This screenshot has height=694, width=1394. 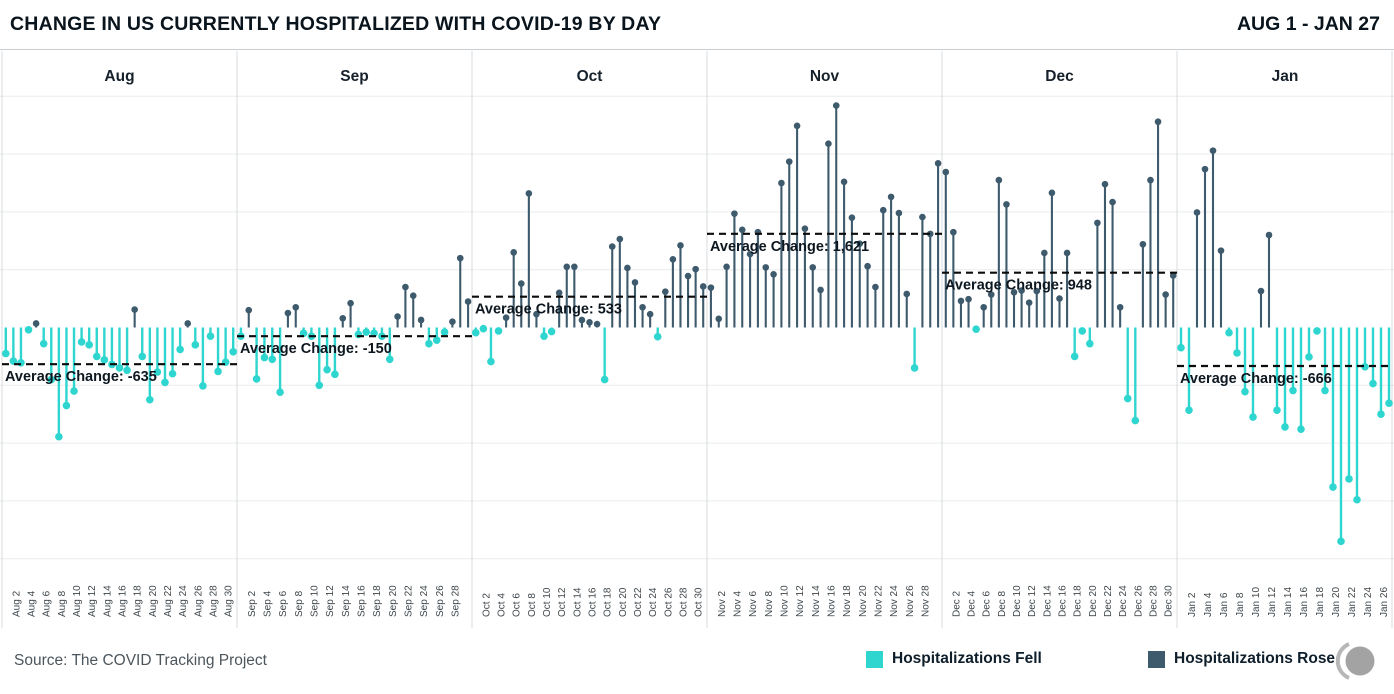 What do you see at coordinates (47, 603) in the screenshot?
I see `x-axis-tick-label: Aug 6` at bounding box center [47, 603].